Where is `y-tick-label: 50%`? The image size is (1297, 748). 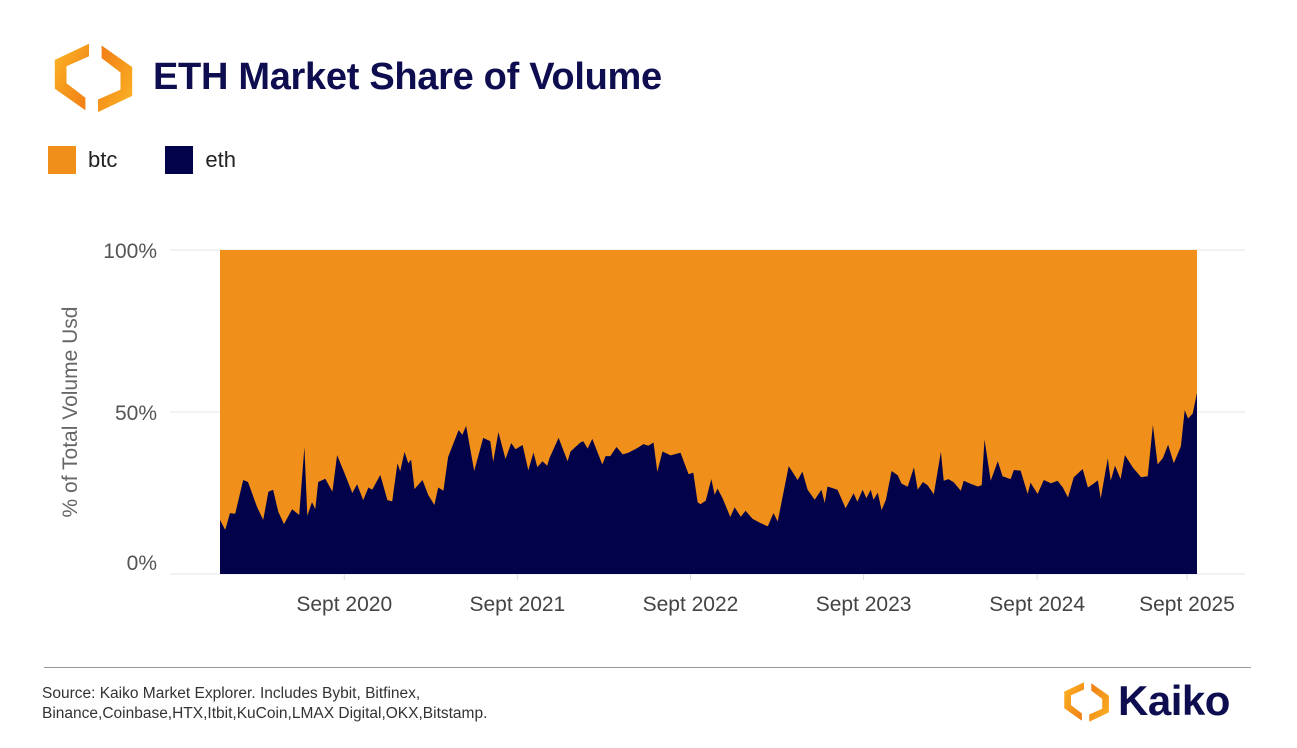
y-tick-label: 50% is located at coordinates (136, 413).